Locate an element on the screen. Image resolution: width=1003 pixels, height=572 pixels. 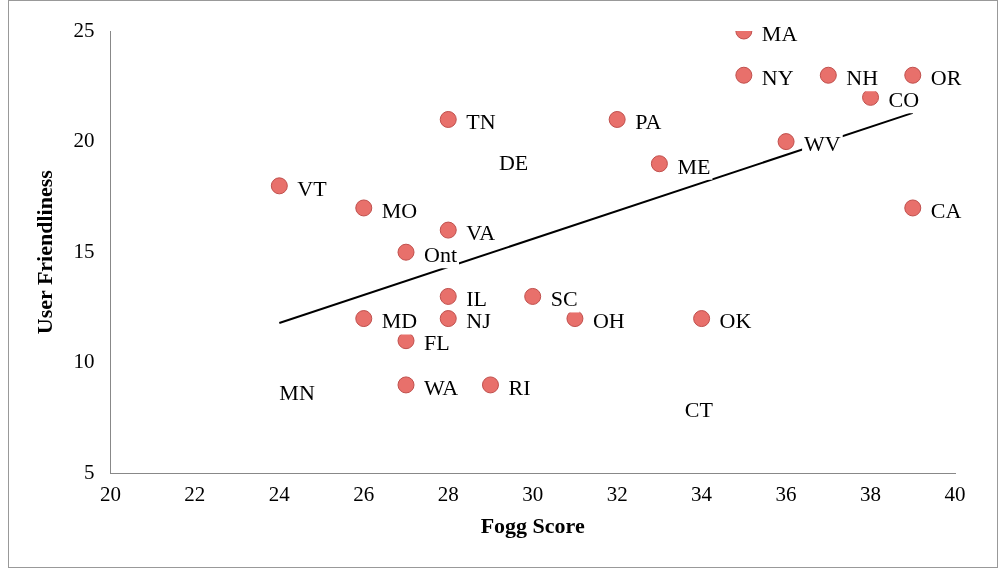
x-tick-label: 32 is located at coordinates (617, 493).